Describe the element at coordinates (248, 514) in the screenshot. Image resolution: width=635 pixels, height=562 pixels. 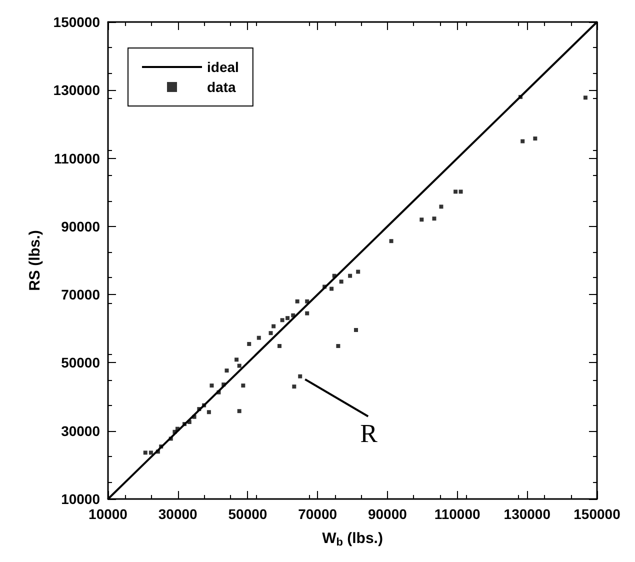
I see `x-tick-label: 50000` at that location.